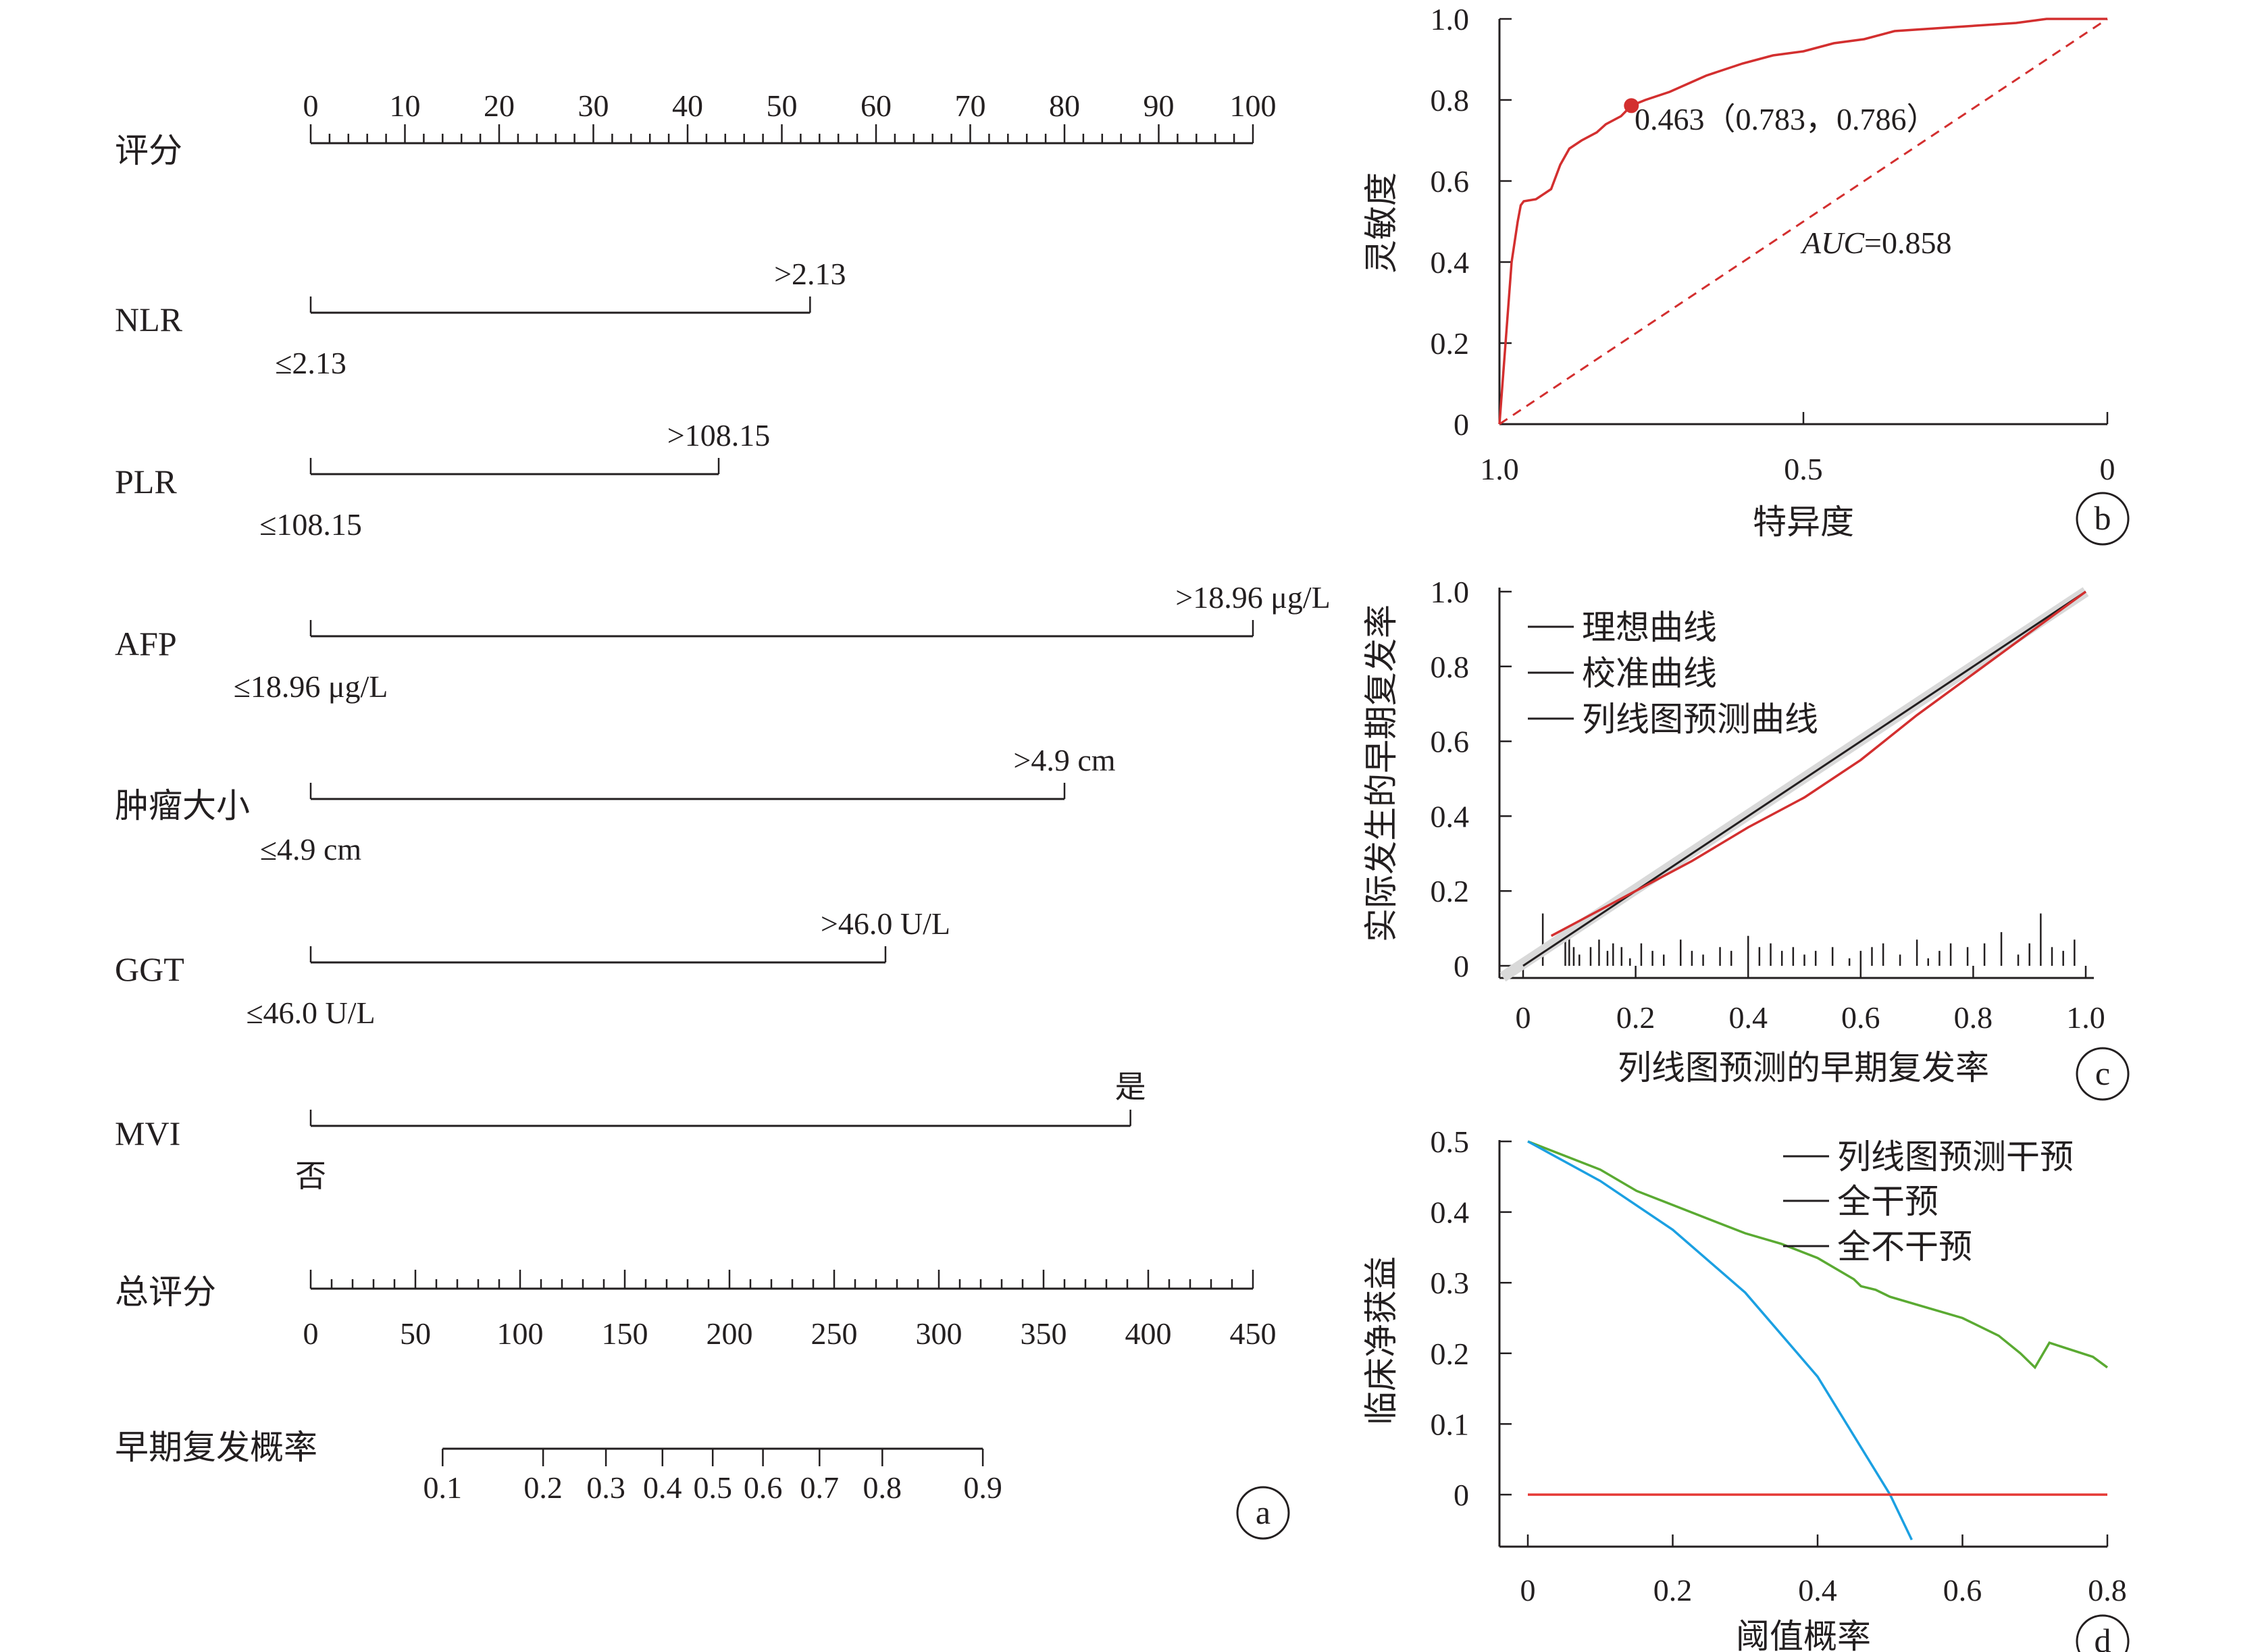  I want to click on legend-label: 列线图预测曲线, so click(1700, 719).